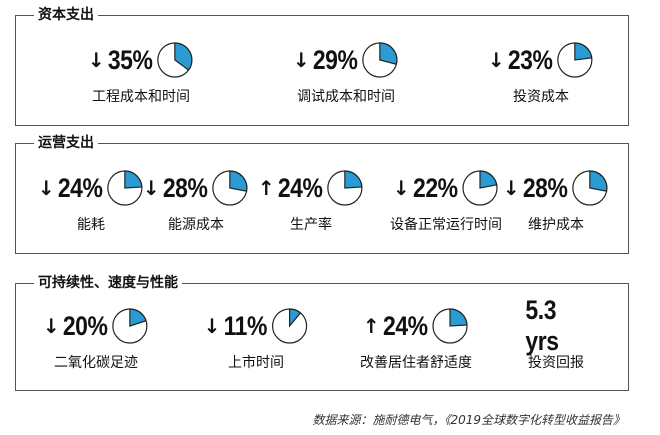 Image resolution: width=660 pixels, height=435 pixels. I want to click on section-title: 资本支出, so click(66, 15).